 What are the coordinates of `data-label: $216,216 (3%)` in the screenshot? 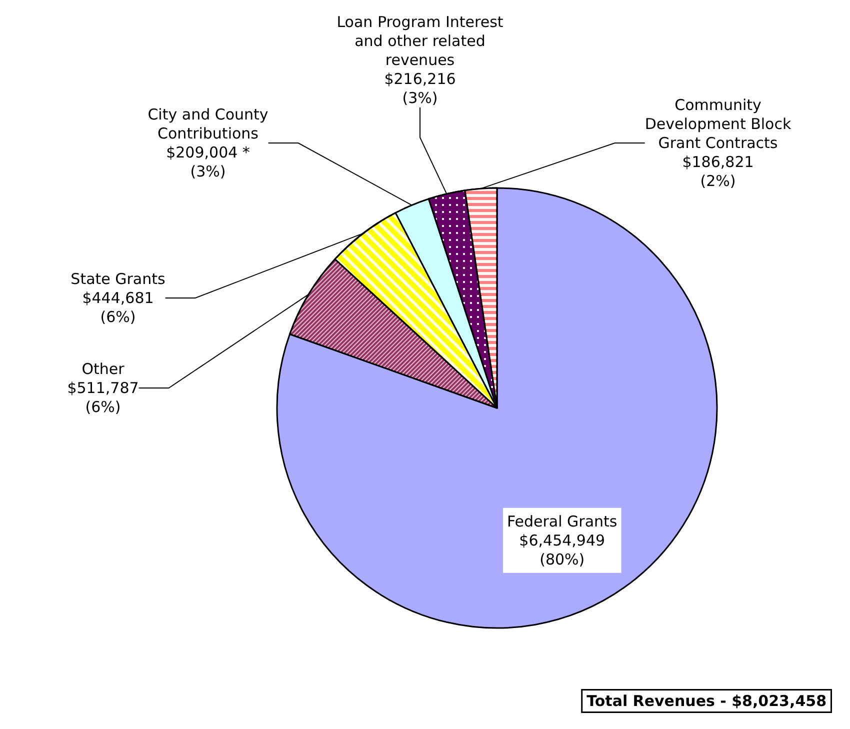 It's located at (420, 88).